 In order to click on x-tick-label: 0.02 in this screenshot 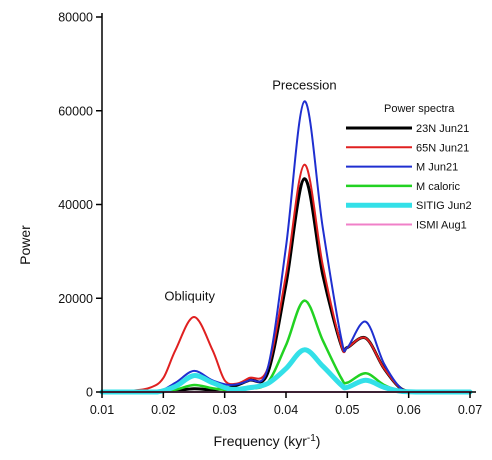, I will do `click(163, 410)`.